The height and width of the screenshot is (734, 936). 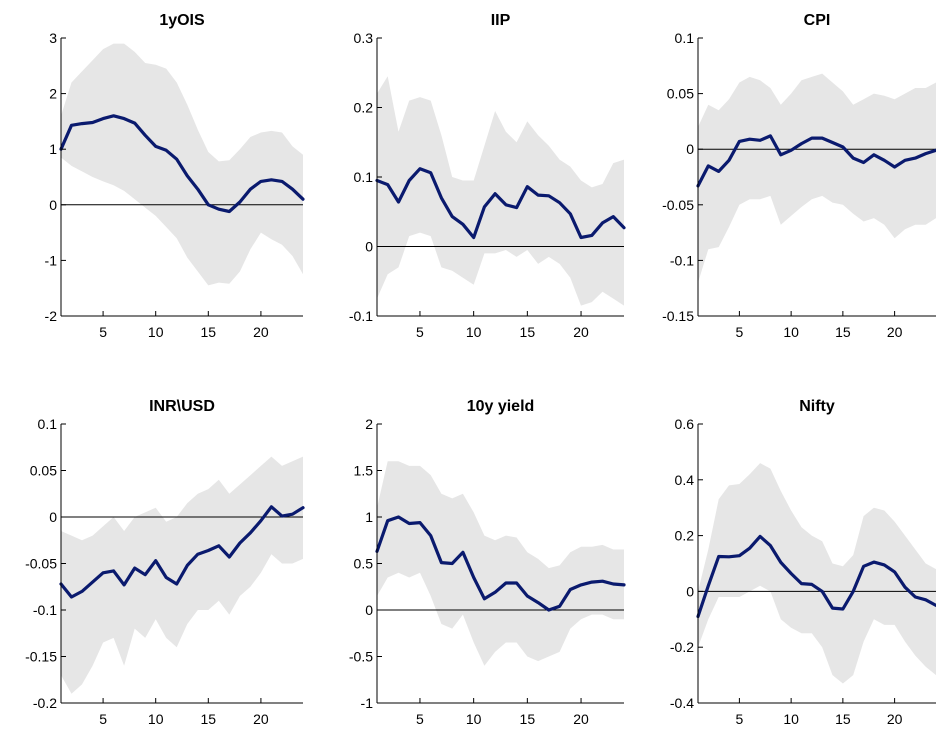 What do you see at coordinates (501, 20) in the screenshot?
I see `panel-title: IIP` at bounding box center [501, 20].